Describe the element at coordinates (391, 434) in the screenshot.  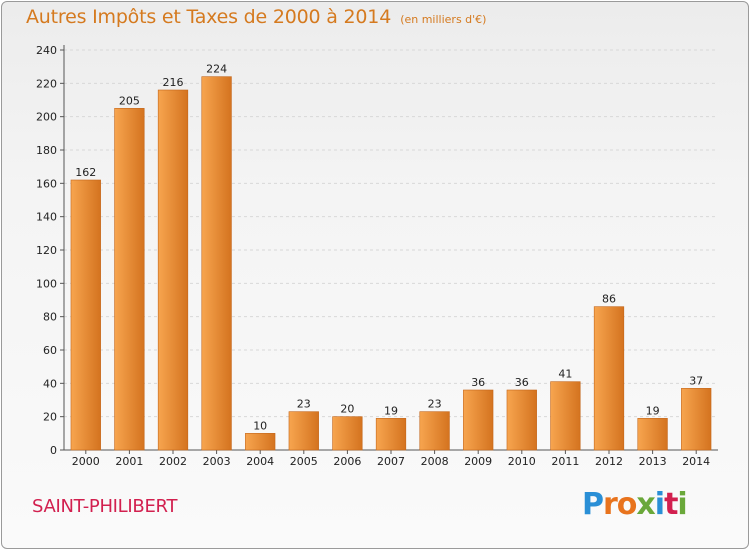
I see `bar-2007` at that location.